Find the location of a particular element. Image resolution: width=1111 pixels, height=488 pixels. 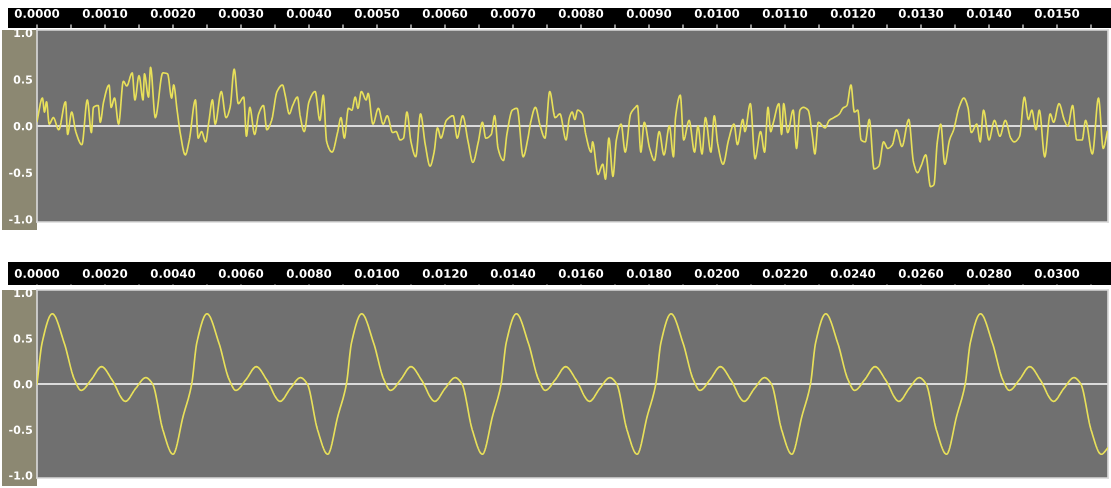

x-tick-label: 0.0090 is located at coordinates (649, 13).